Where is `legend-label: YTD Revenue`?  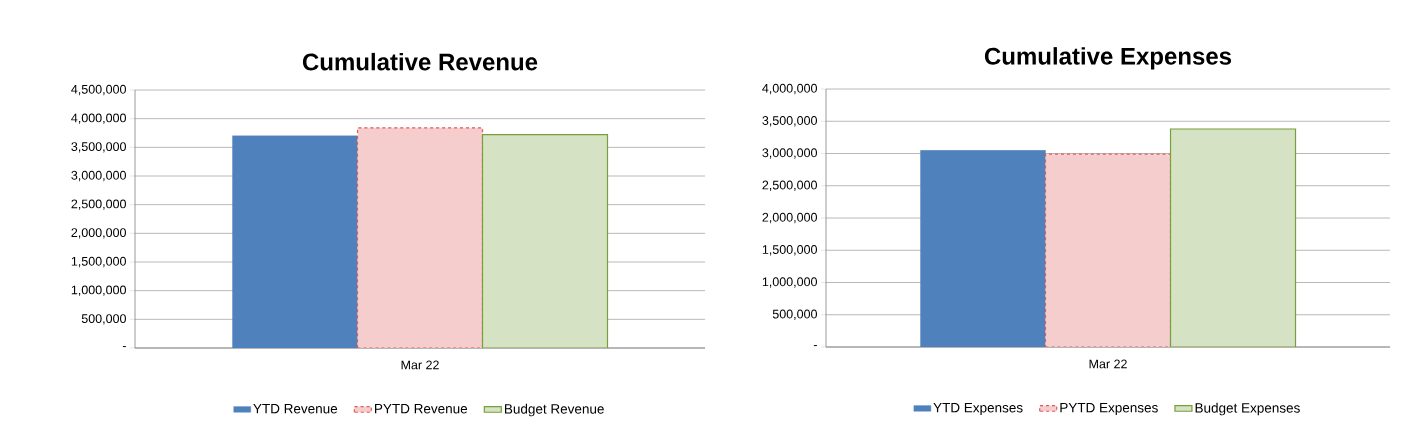
legend-label: YTD Revenue is located at coordinates (295, 409).